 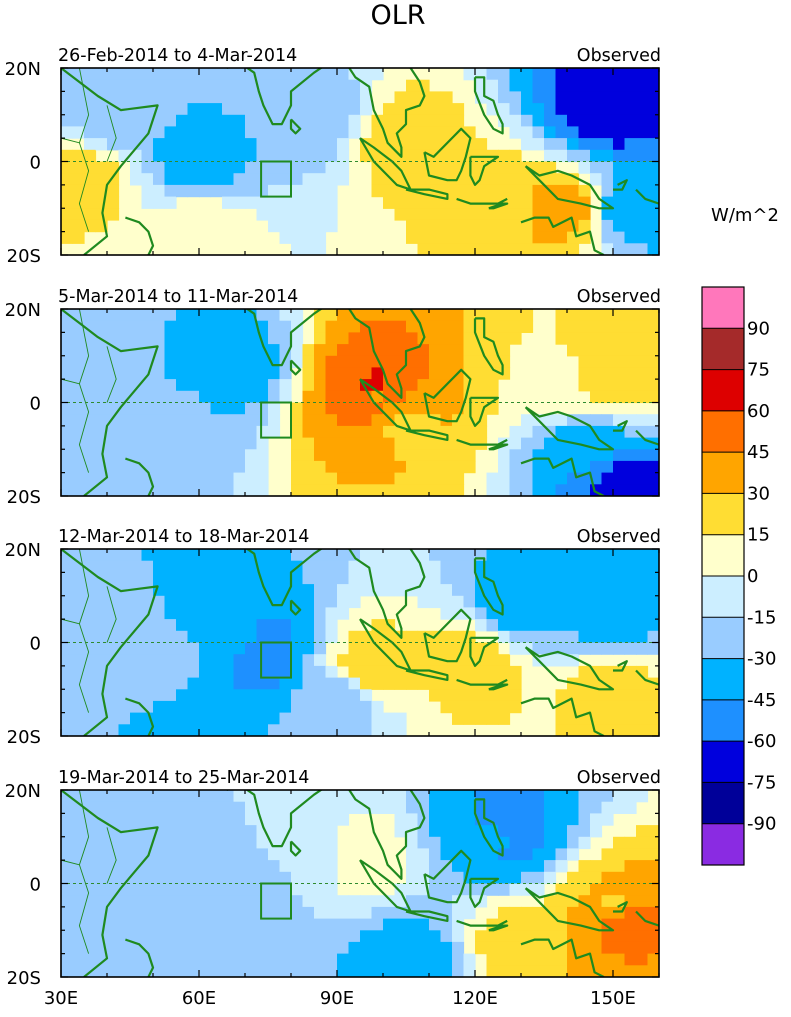 What do you see at coordinates (484, 411) in the screenshot?
I see `coastline` at bounding box center [484, 411].